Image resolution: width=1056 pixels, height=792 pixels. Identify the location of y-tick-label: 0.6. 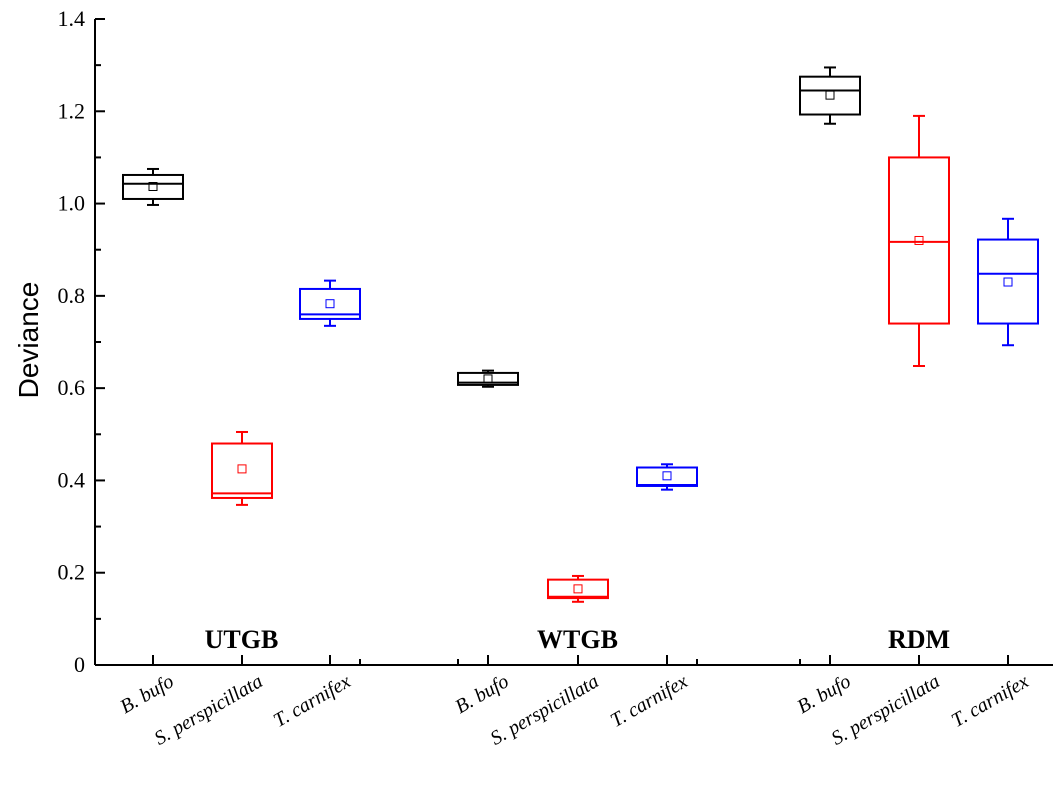
(72, 387).